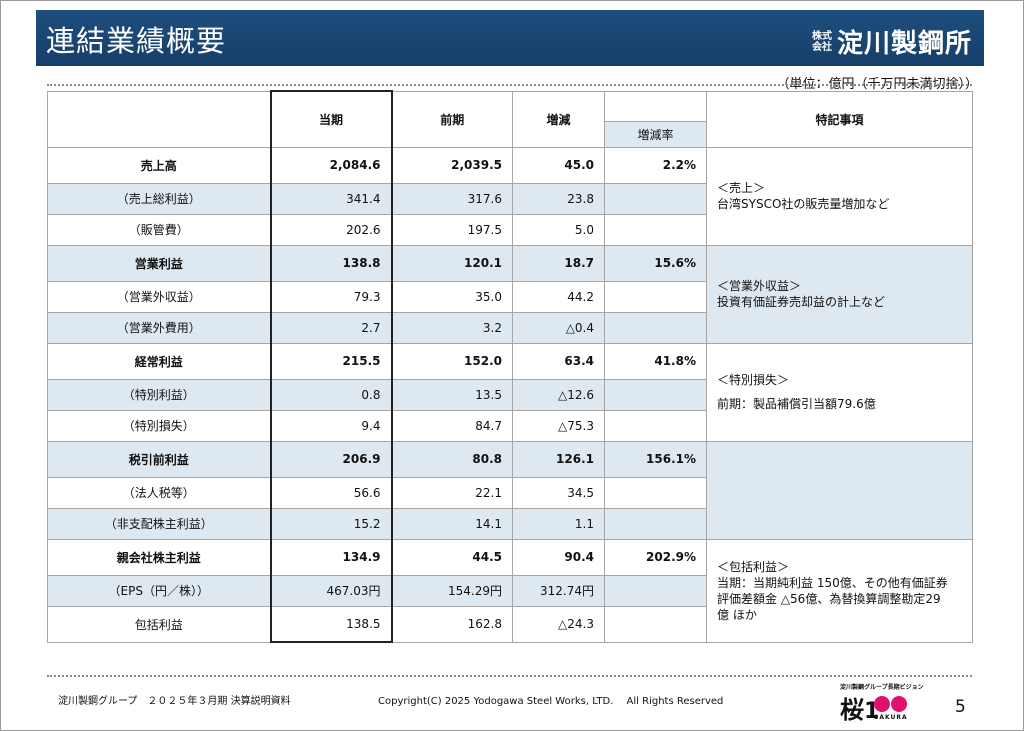  What do you see at coordinates (509, 85) in the screenshot?
I see `top-divider` at bounding box center [509, 85].